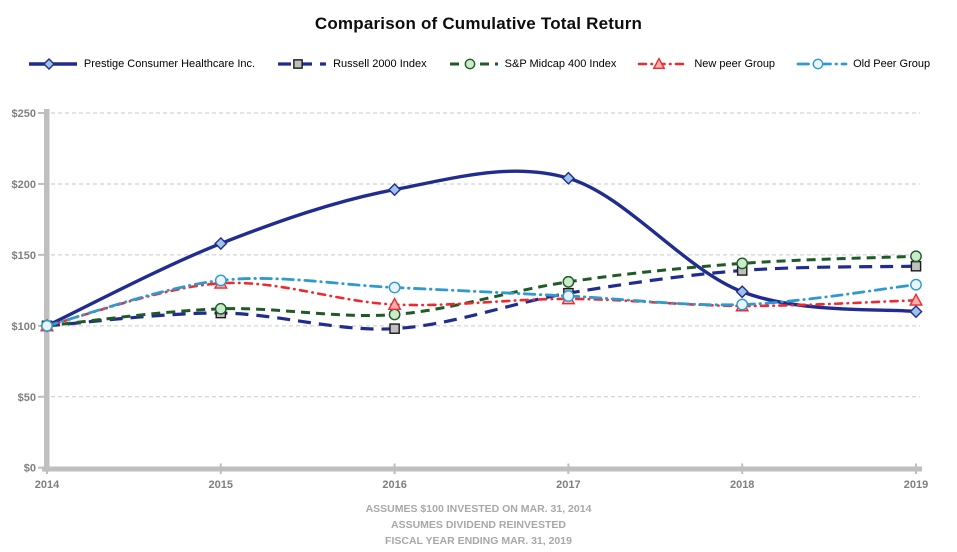  What do you see at coordinates (47, 290) in the screenshot?
I see `y-axis-line` at bounding box center [47, 290].